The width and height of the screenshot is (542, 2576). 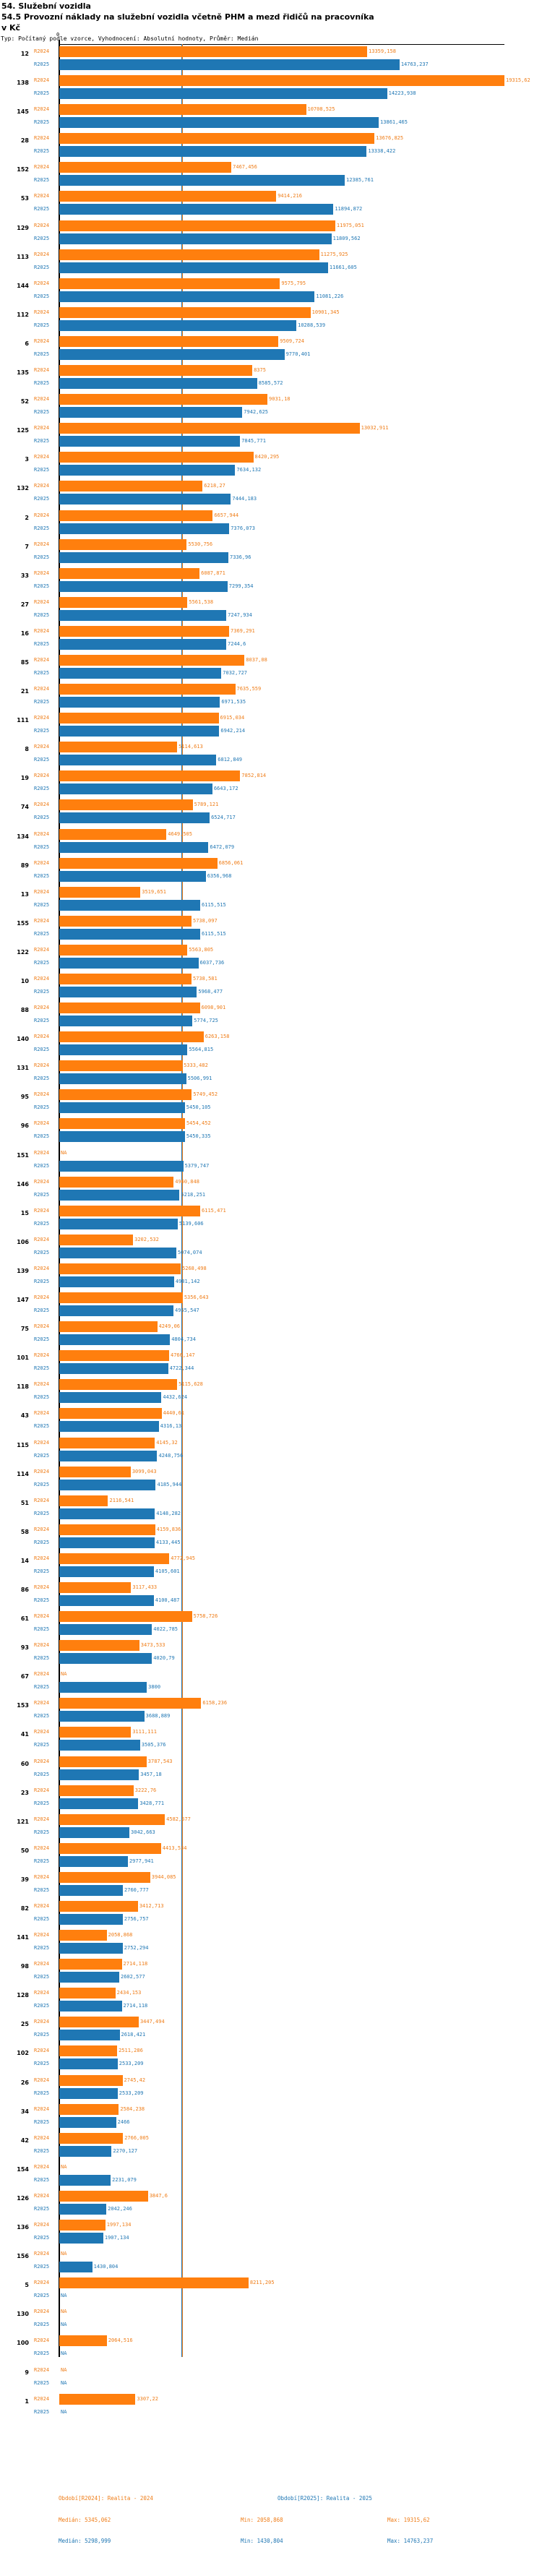 I want to click on median-line-2024, so click(x=183, y=1201).